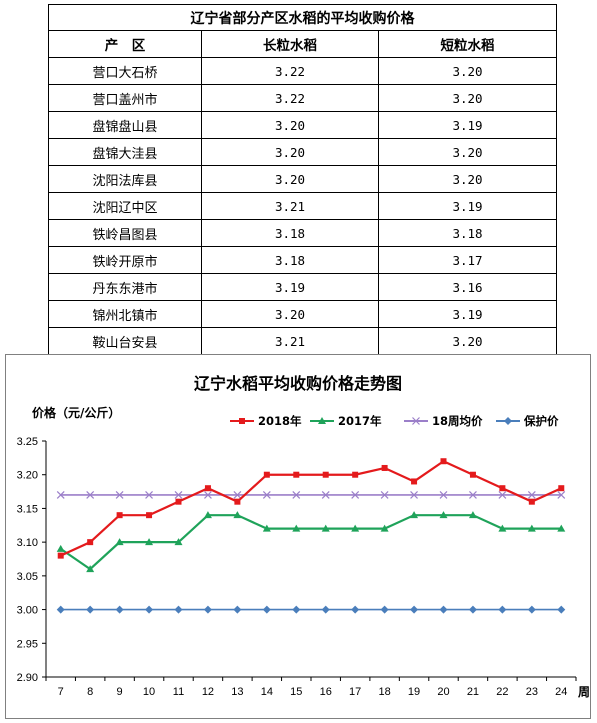 This screenshot has height=723, width=597. Describe the element at coordinates (125, 71) in the screenshot. I see `region-cell: 营口大石桥` at that location.